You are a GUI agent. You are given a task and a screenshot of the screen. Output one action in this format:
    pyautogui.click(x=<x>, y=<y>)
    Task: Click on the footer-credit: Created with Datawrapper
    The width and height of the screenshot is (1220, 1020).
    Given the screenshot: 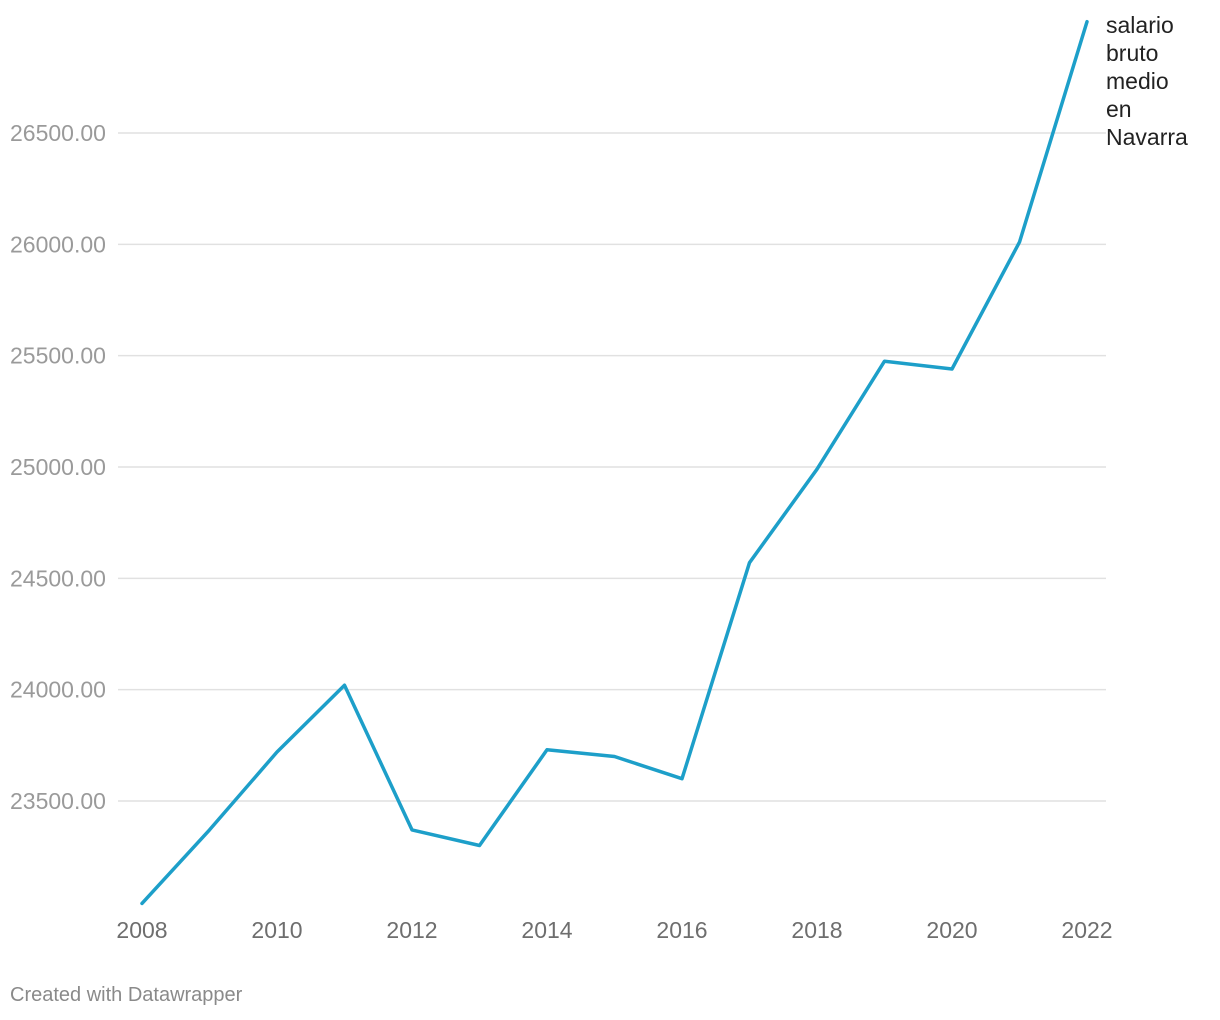 What is the action you would take?
    pyautogui.click(x=126, y=995)
    